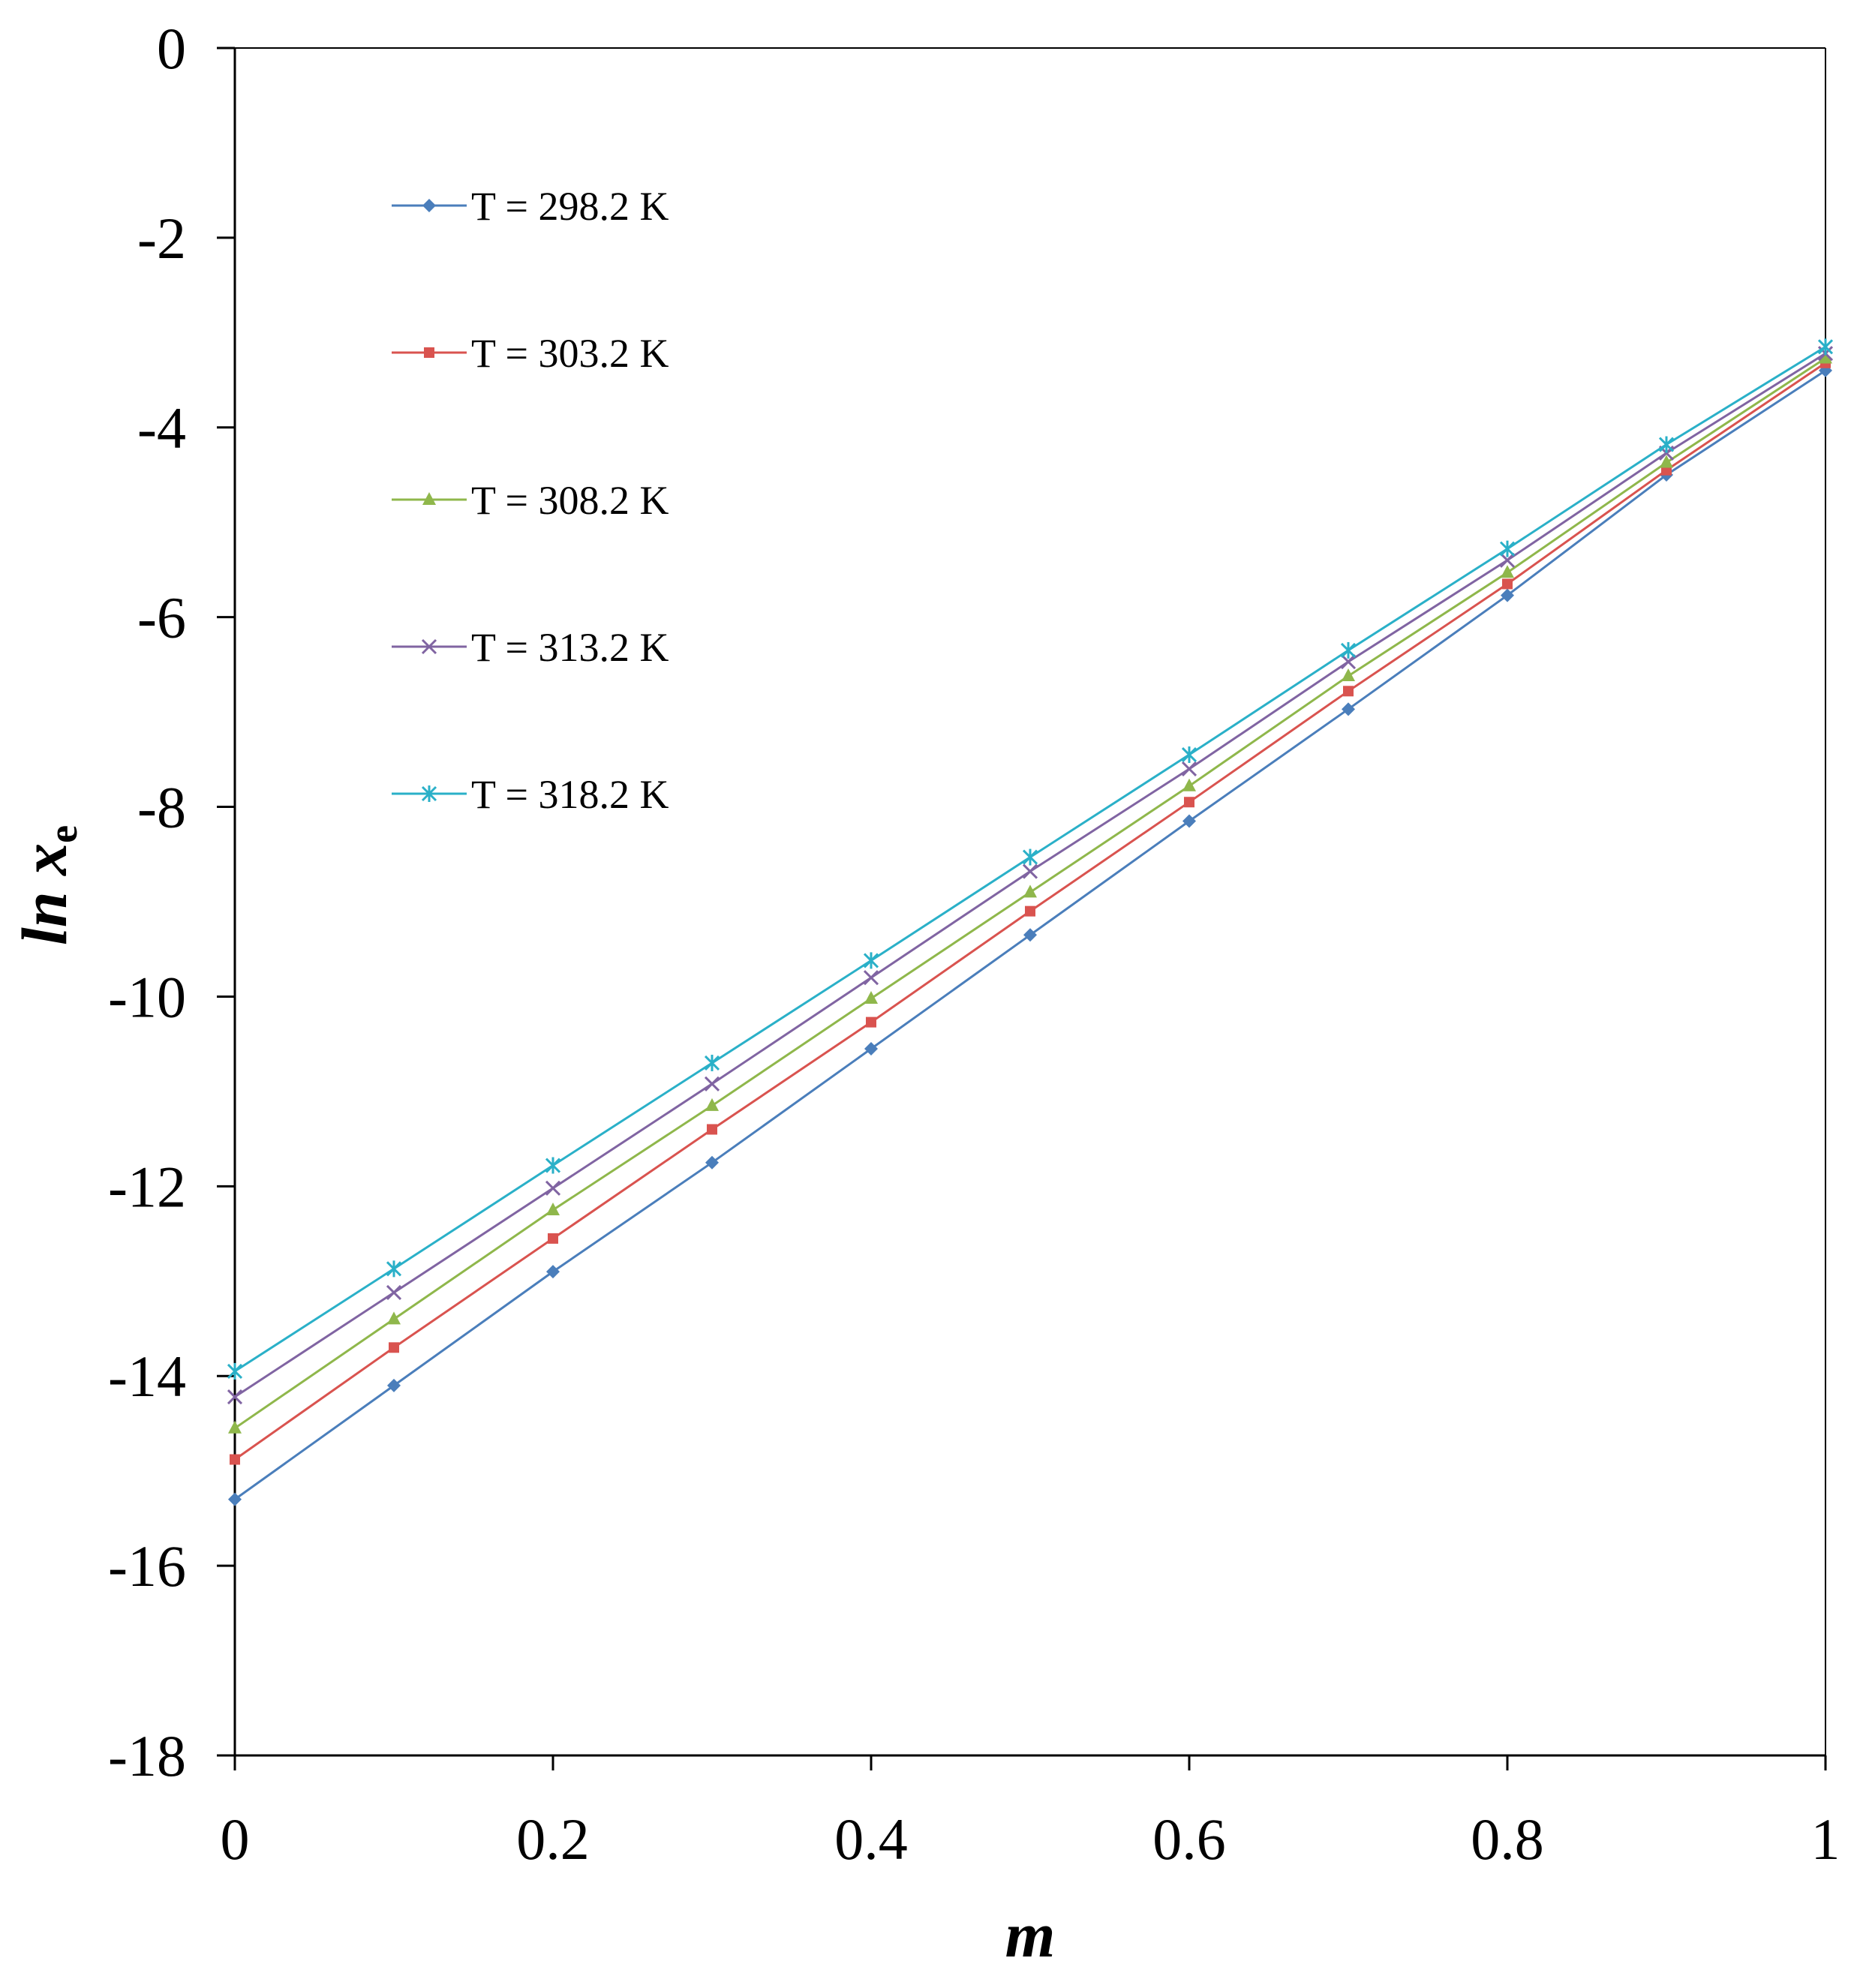  Describe the element at coordinates (570, 206) in the screenshot. I see `legend-label: T = 298.2 K` at that location.